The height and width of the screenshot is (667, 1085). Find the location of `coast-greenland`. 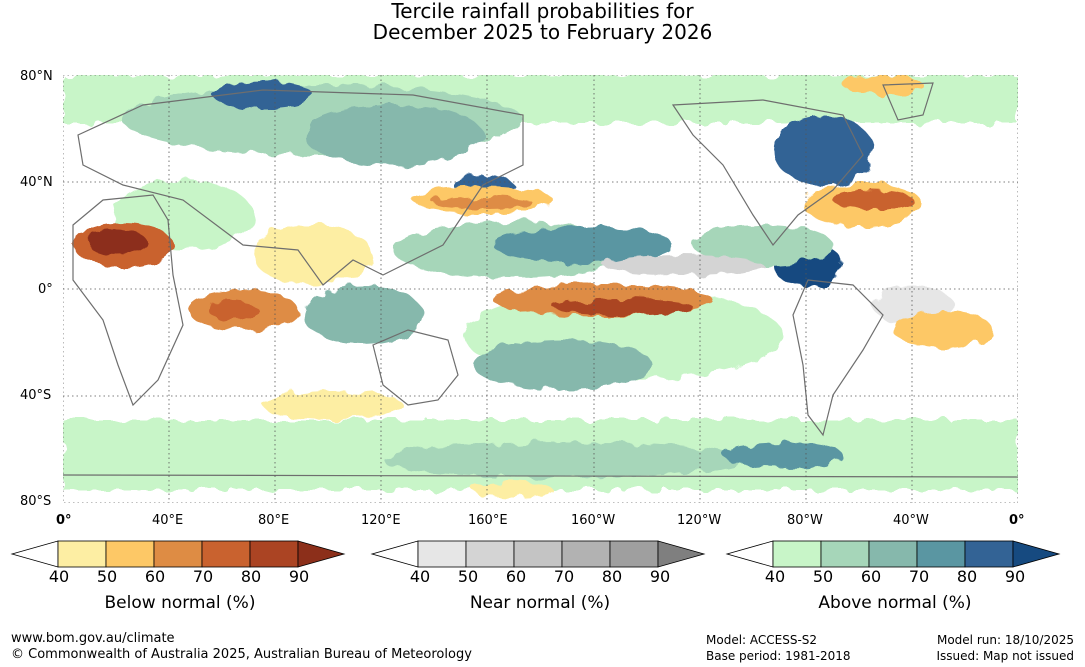

coast-greenland is located at coordinates (908, 101).